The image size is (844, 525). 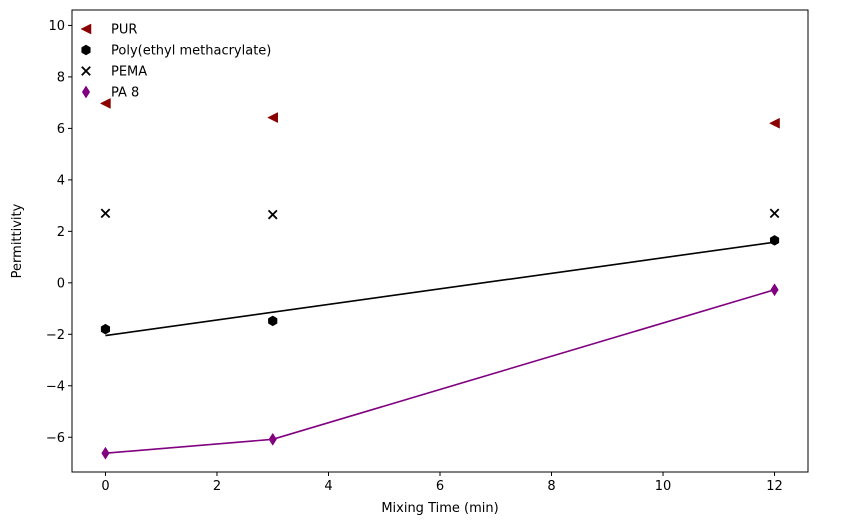 What do you see at coordinates (129, 72) in the screenshot?
I see `legend-label: PEMA` at bounding box center [129, 72].